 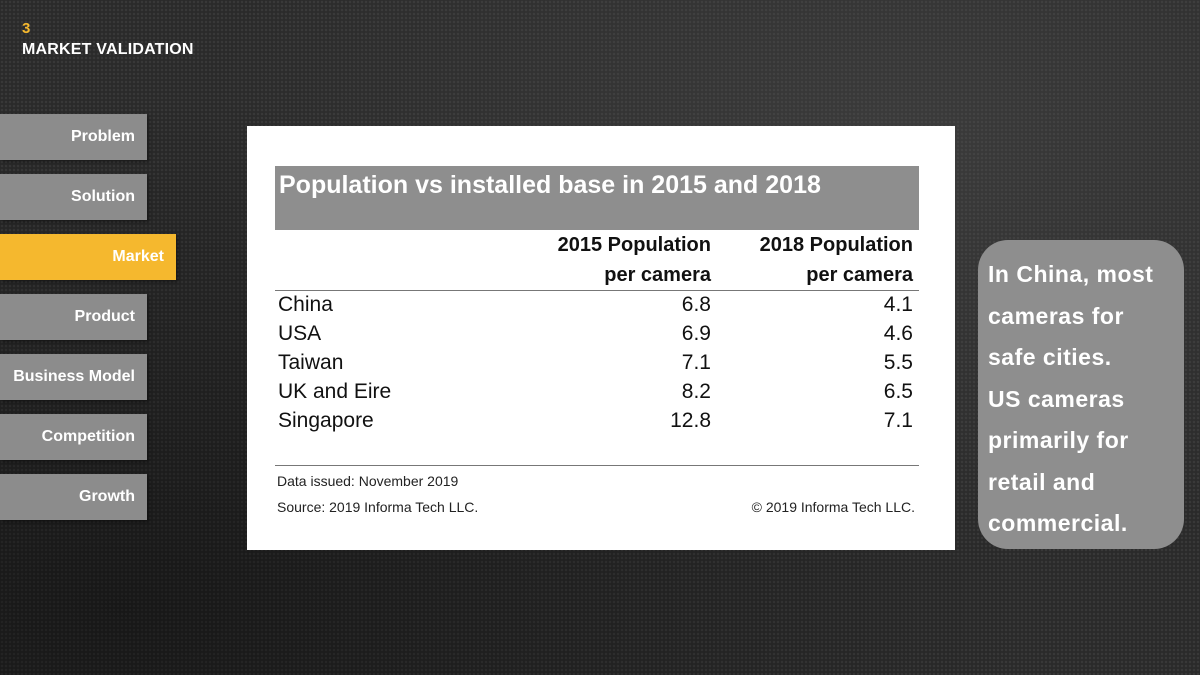 What do you see at coordinates (1050, 357) in the screenshot?
I see `callout-line: safe cities.` at bounding box center [1050, 357].